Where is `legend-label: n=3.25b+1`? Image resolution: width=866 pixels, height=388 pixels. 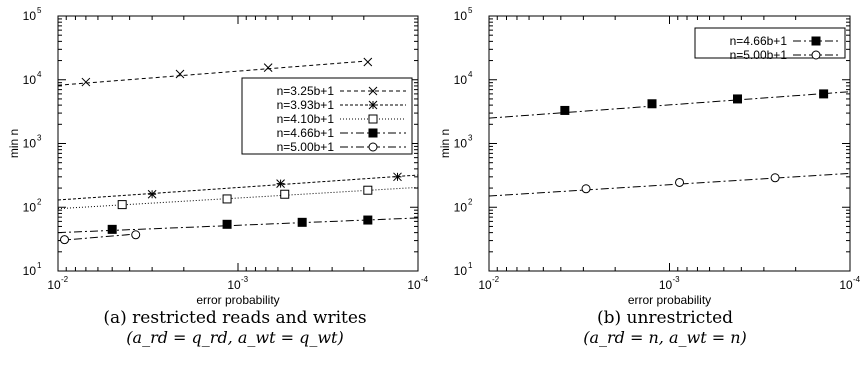
legend-label: n=3.25b+1 is located at coordinates (306, 91).